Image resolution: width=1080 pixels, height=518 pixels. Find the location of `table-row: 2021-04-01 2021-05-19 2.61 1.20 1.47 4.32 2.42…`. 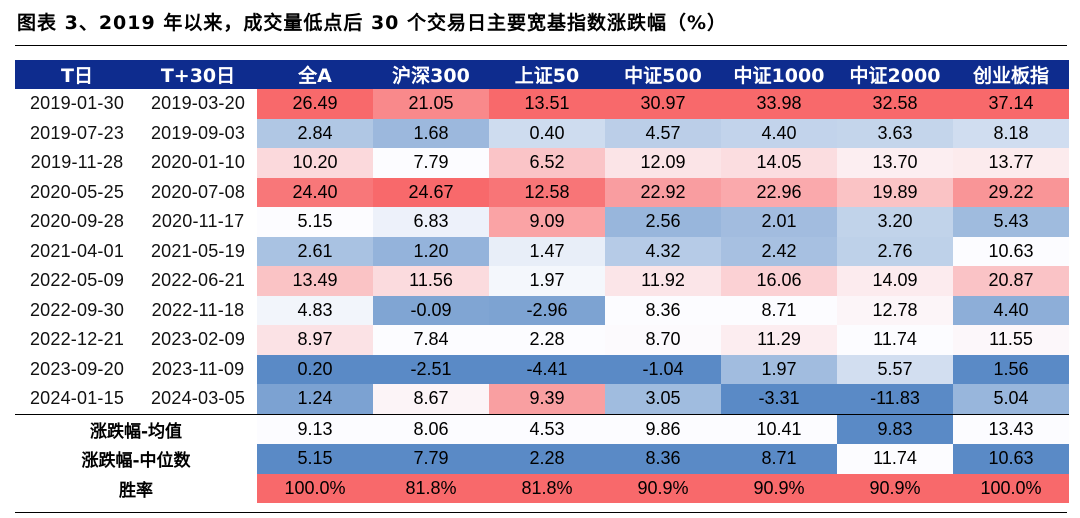

table-row: 2021-04-01 2021-05-19 2.61 1.20 1.47 4.32 2.42… is located at coordinates (542, 251).